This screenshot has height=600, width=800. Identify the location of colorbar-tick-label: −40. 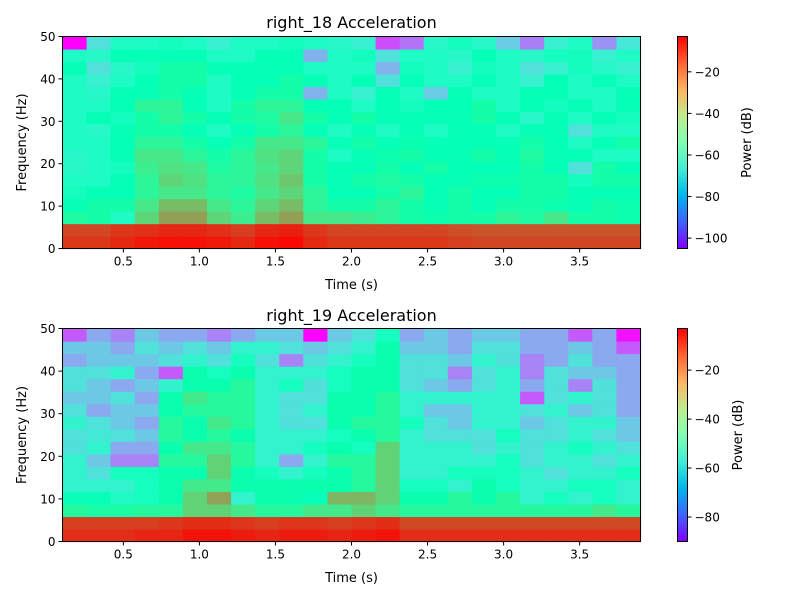
(707, 114).